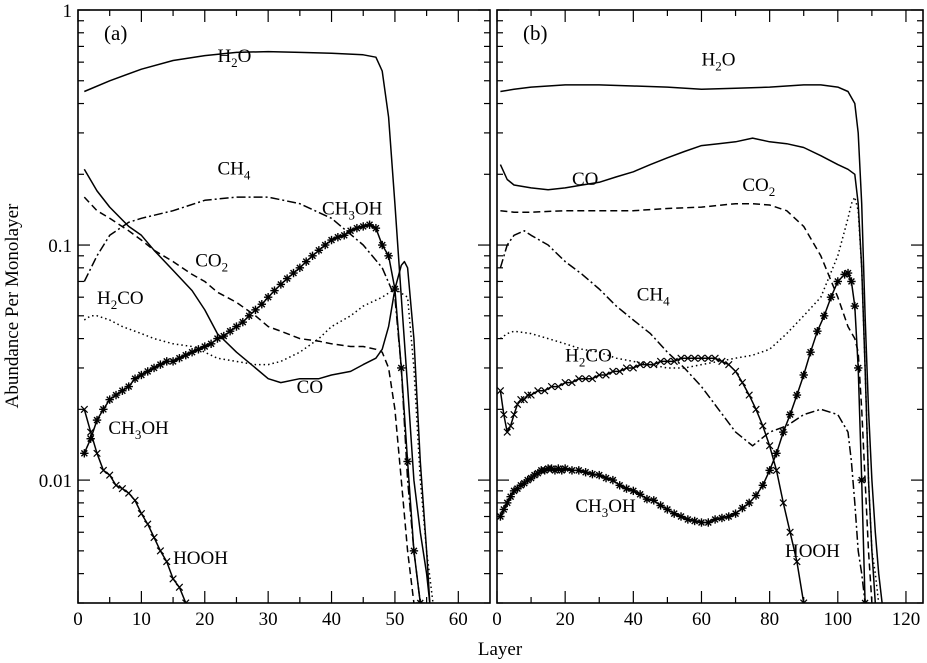 This screenshot has width=927, height=663. Describe the element at coordinates (12, 305) in the screenshot. I see `y-axis-label: Abundance Per Monolayer` at that location.